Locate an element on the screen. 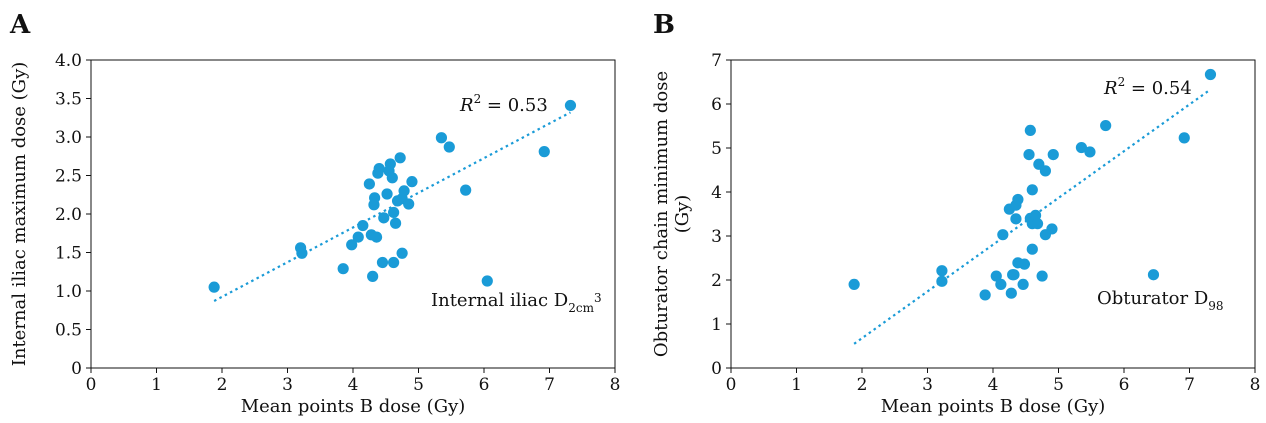  x-tick-label: 6 is located at coordinates (1124, 385).